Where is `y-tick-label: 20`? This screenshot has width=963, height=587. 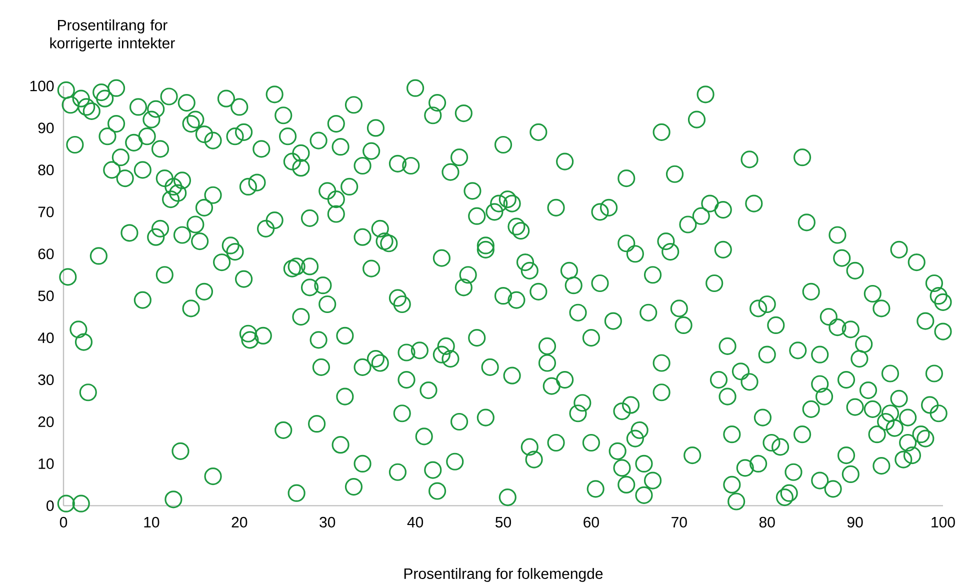 y-tick-label: 20 is located at coordinates (46, 422).